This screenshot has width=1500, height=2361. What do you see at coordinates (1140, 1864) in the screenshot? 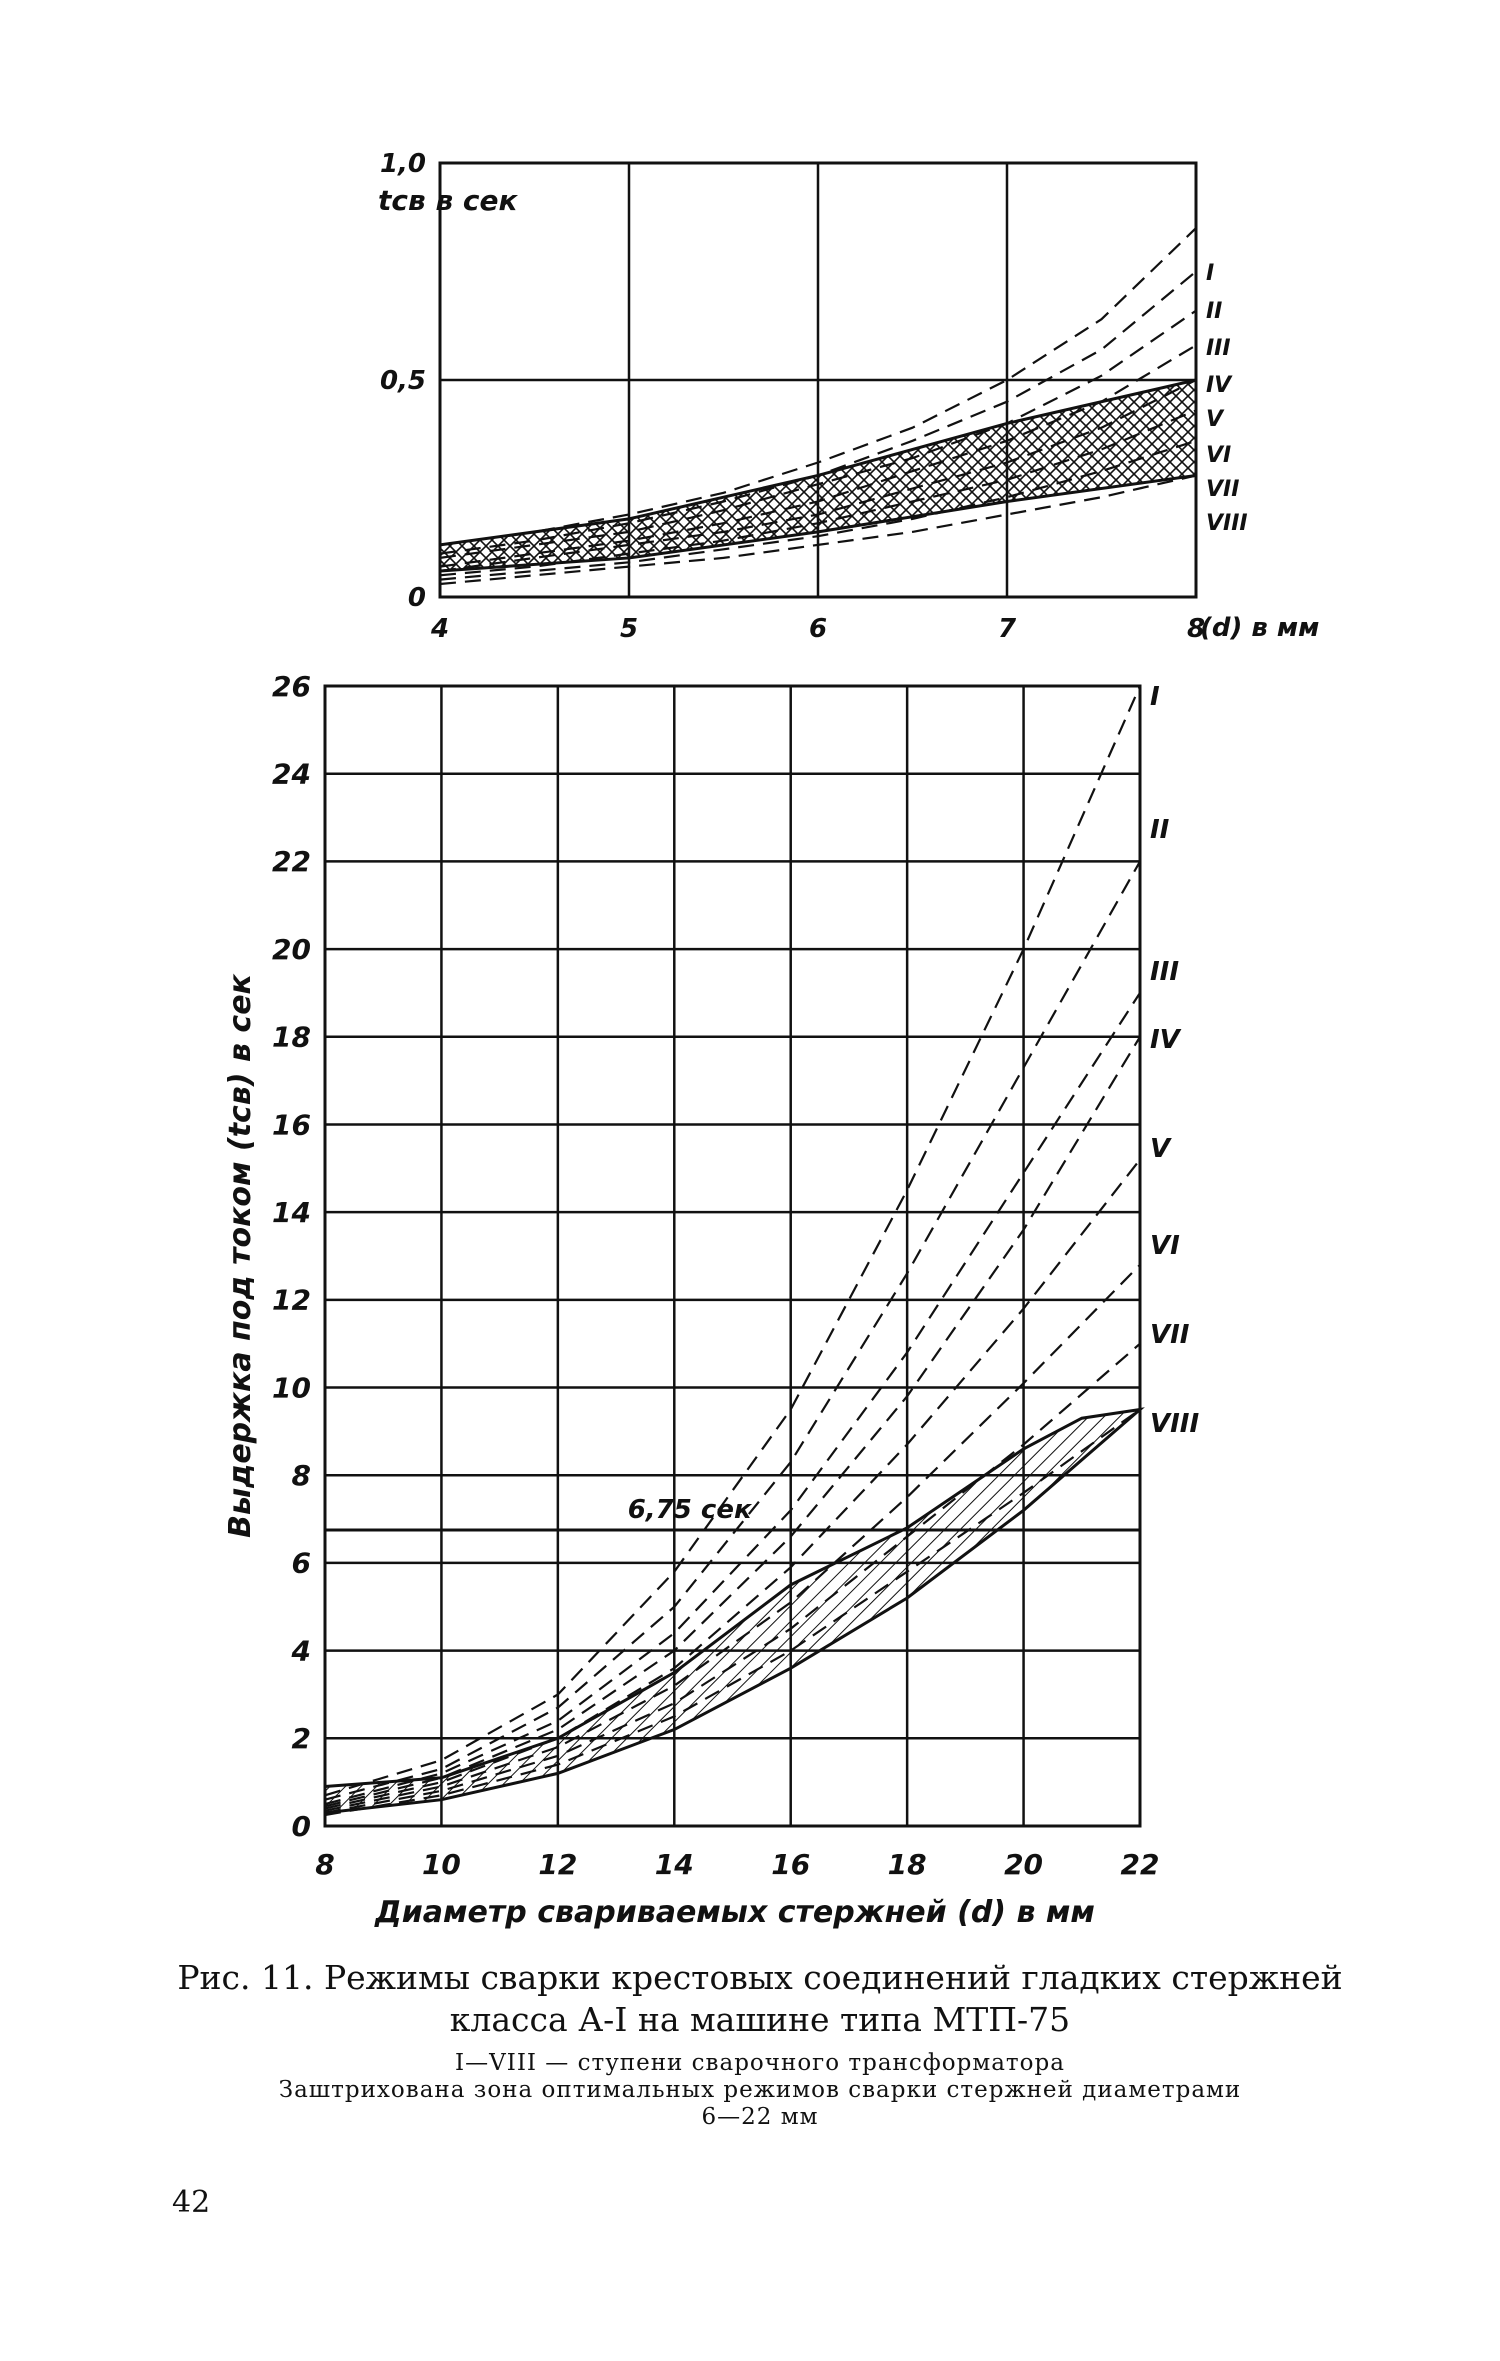
I see `bottom-x-tick-label: 22` at bounding box center [1140, 1864].